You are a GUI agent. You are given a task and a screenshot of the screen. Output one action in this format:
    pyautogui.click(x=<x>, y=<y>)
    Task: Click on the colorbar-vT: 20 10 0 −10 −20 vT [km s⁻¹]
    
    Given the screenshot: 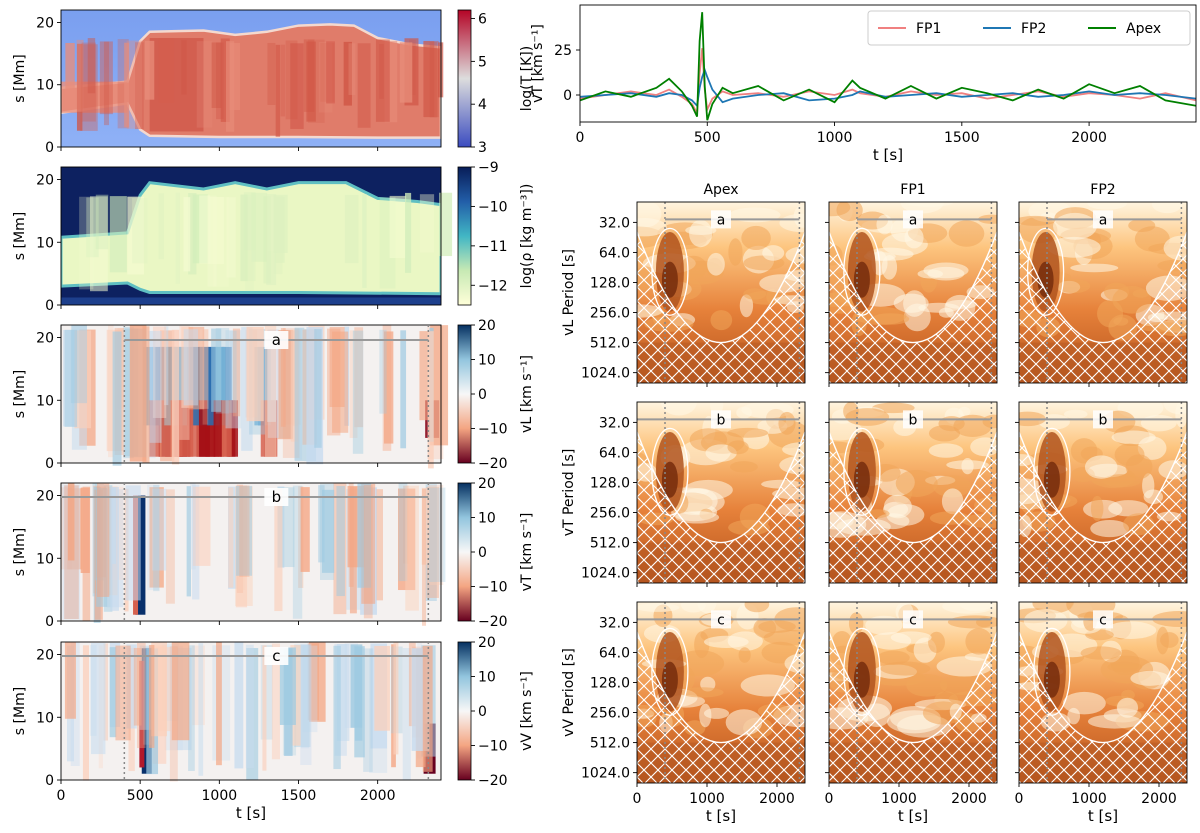 What is the action you would take?
    pyautogui.click(x=496, y=553)
    